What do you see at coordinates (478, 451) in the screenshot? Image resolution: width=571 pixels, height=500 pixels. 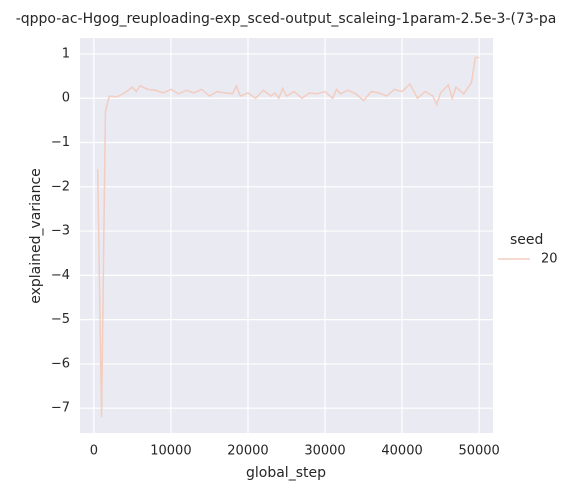 I see `x-tick-label: 50000` at bounding box center [478, 451].